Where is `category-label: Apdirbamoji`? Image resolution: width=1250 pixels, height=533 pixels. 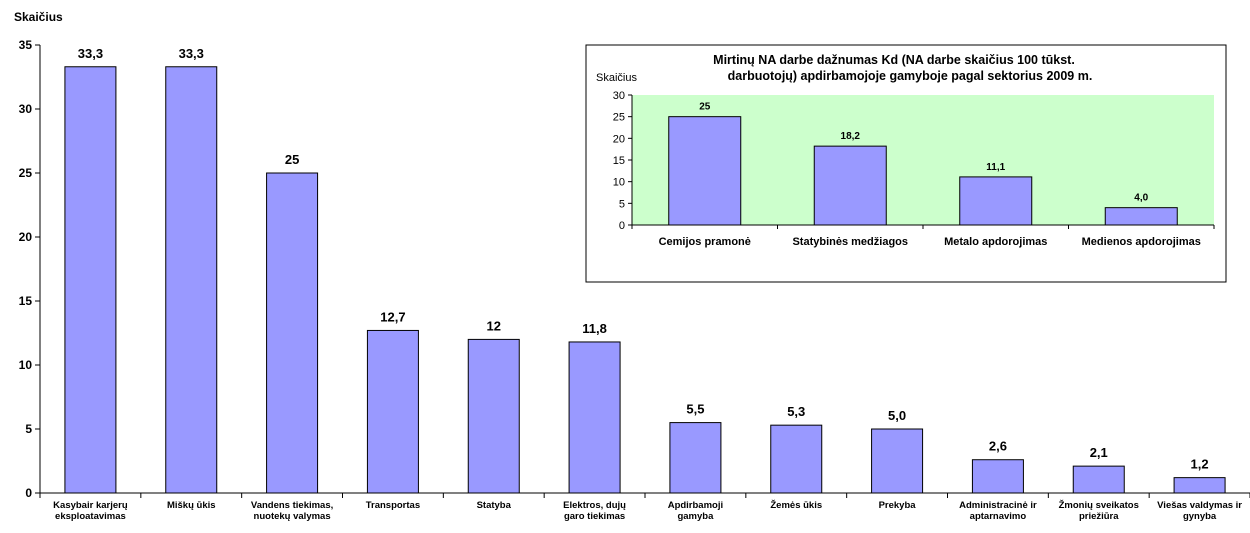 category-label: Apdirbamoji is located at coordinates (695, 505).